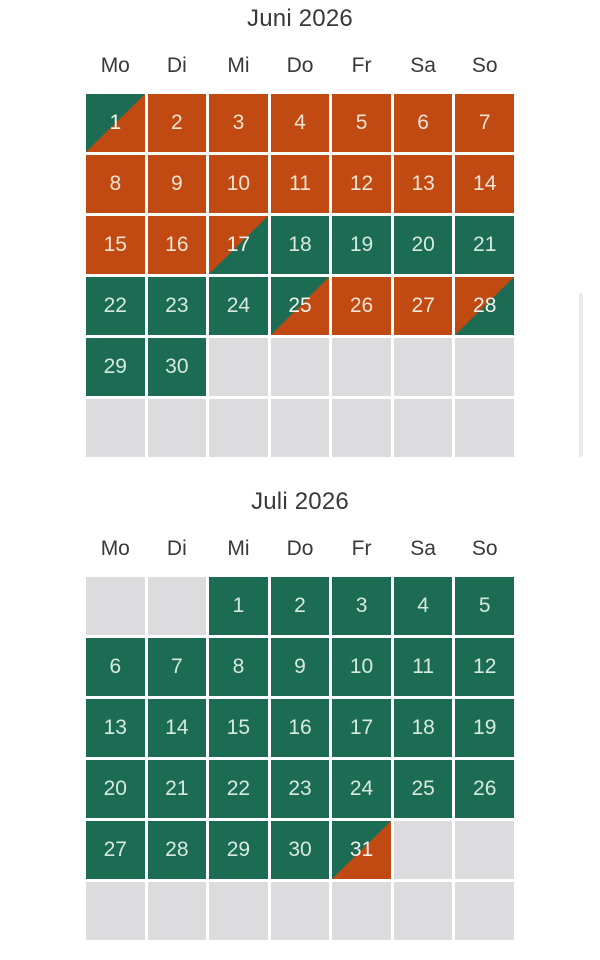 The height and width of the screenshot is (960, 600). Describe the element at coordinates (115, 245) in the screenshot. I see `day-cell-juni-2026-15: 15` at that location.